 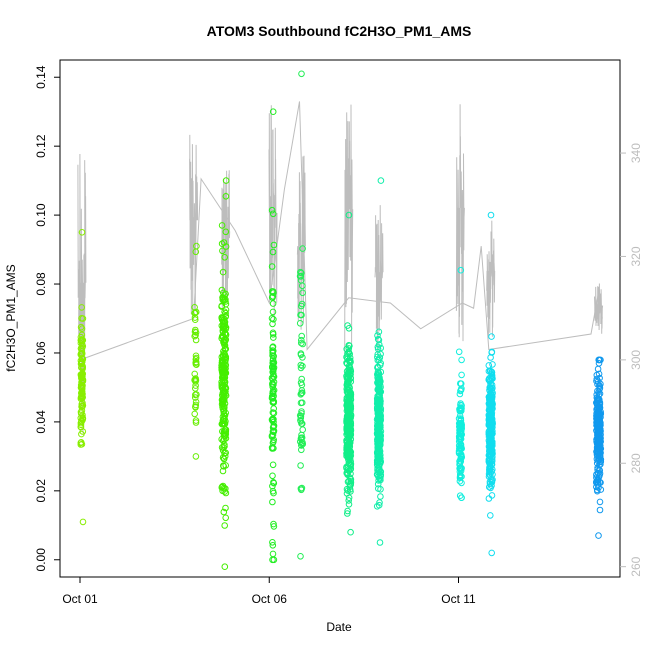 What do you see at coordinates (636, 153) in the screenshot?
I see `y2-tick-label: 340` at bounding box center [636, 153].